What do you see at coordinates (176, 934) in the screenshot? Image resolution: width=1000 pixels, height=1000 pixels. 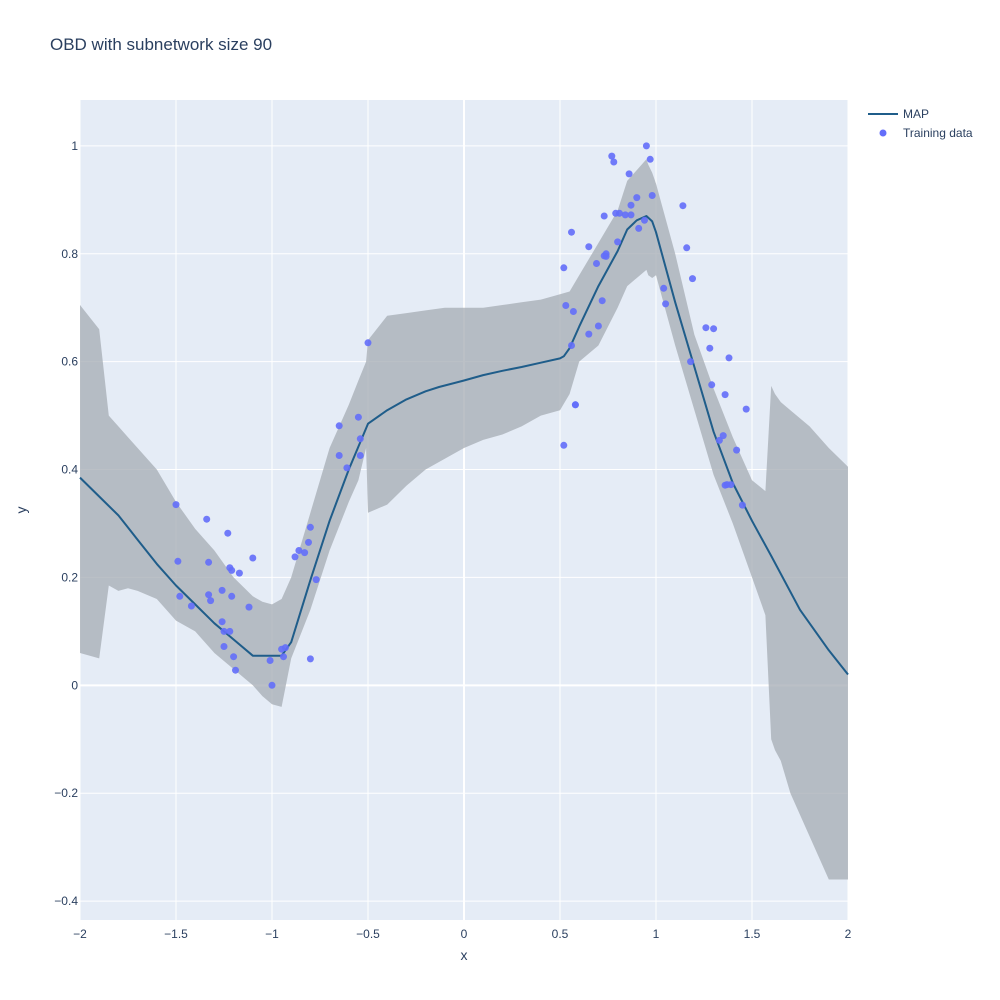 I see `x-tick-label: −1.5` at bounding box center [176, 934].